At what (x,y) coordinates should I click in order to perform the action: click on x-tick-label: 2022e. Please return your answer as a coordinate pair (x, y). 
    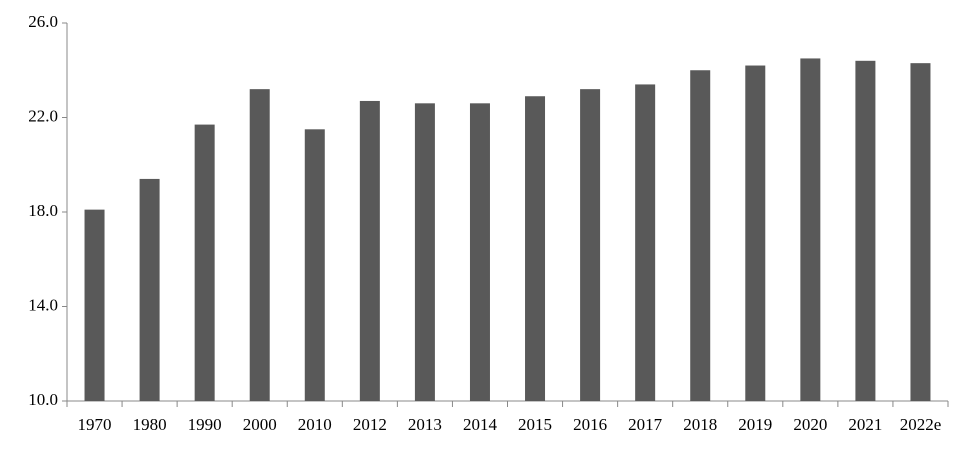
    Looking at the image, I should click on (921, 424).